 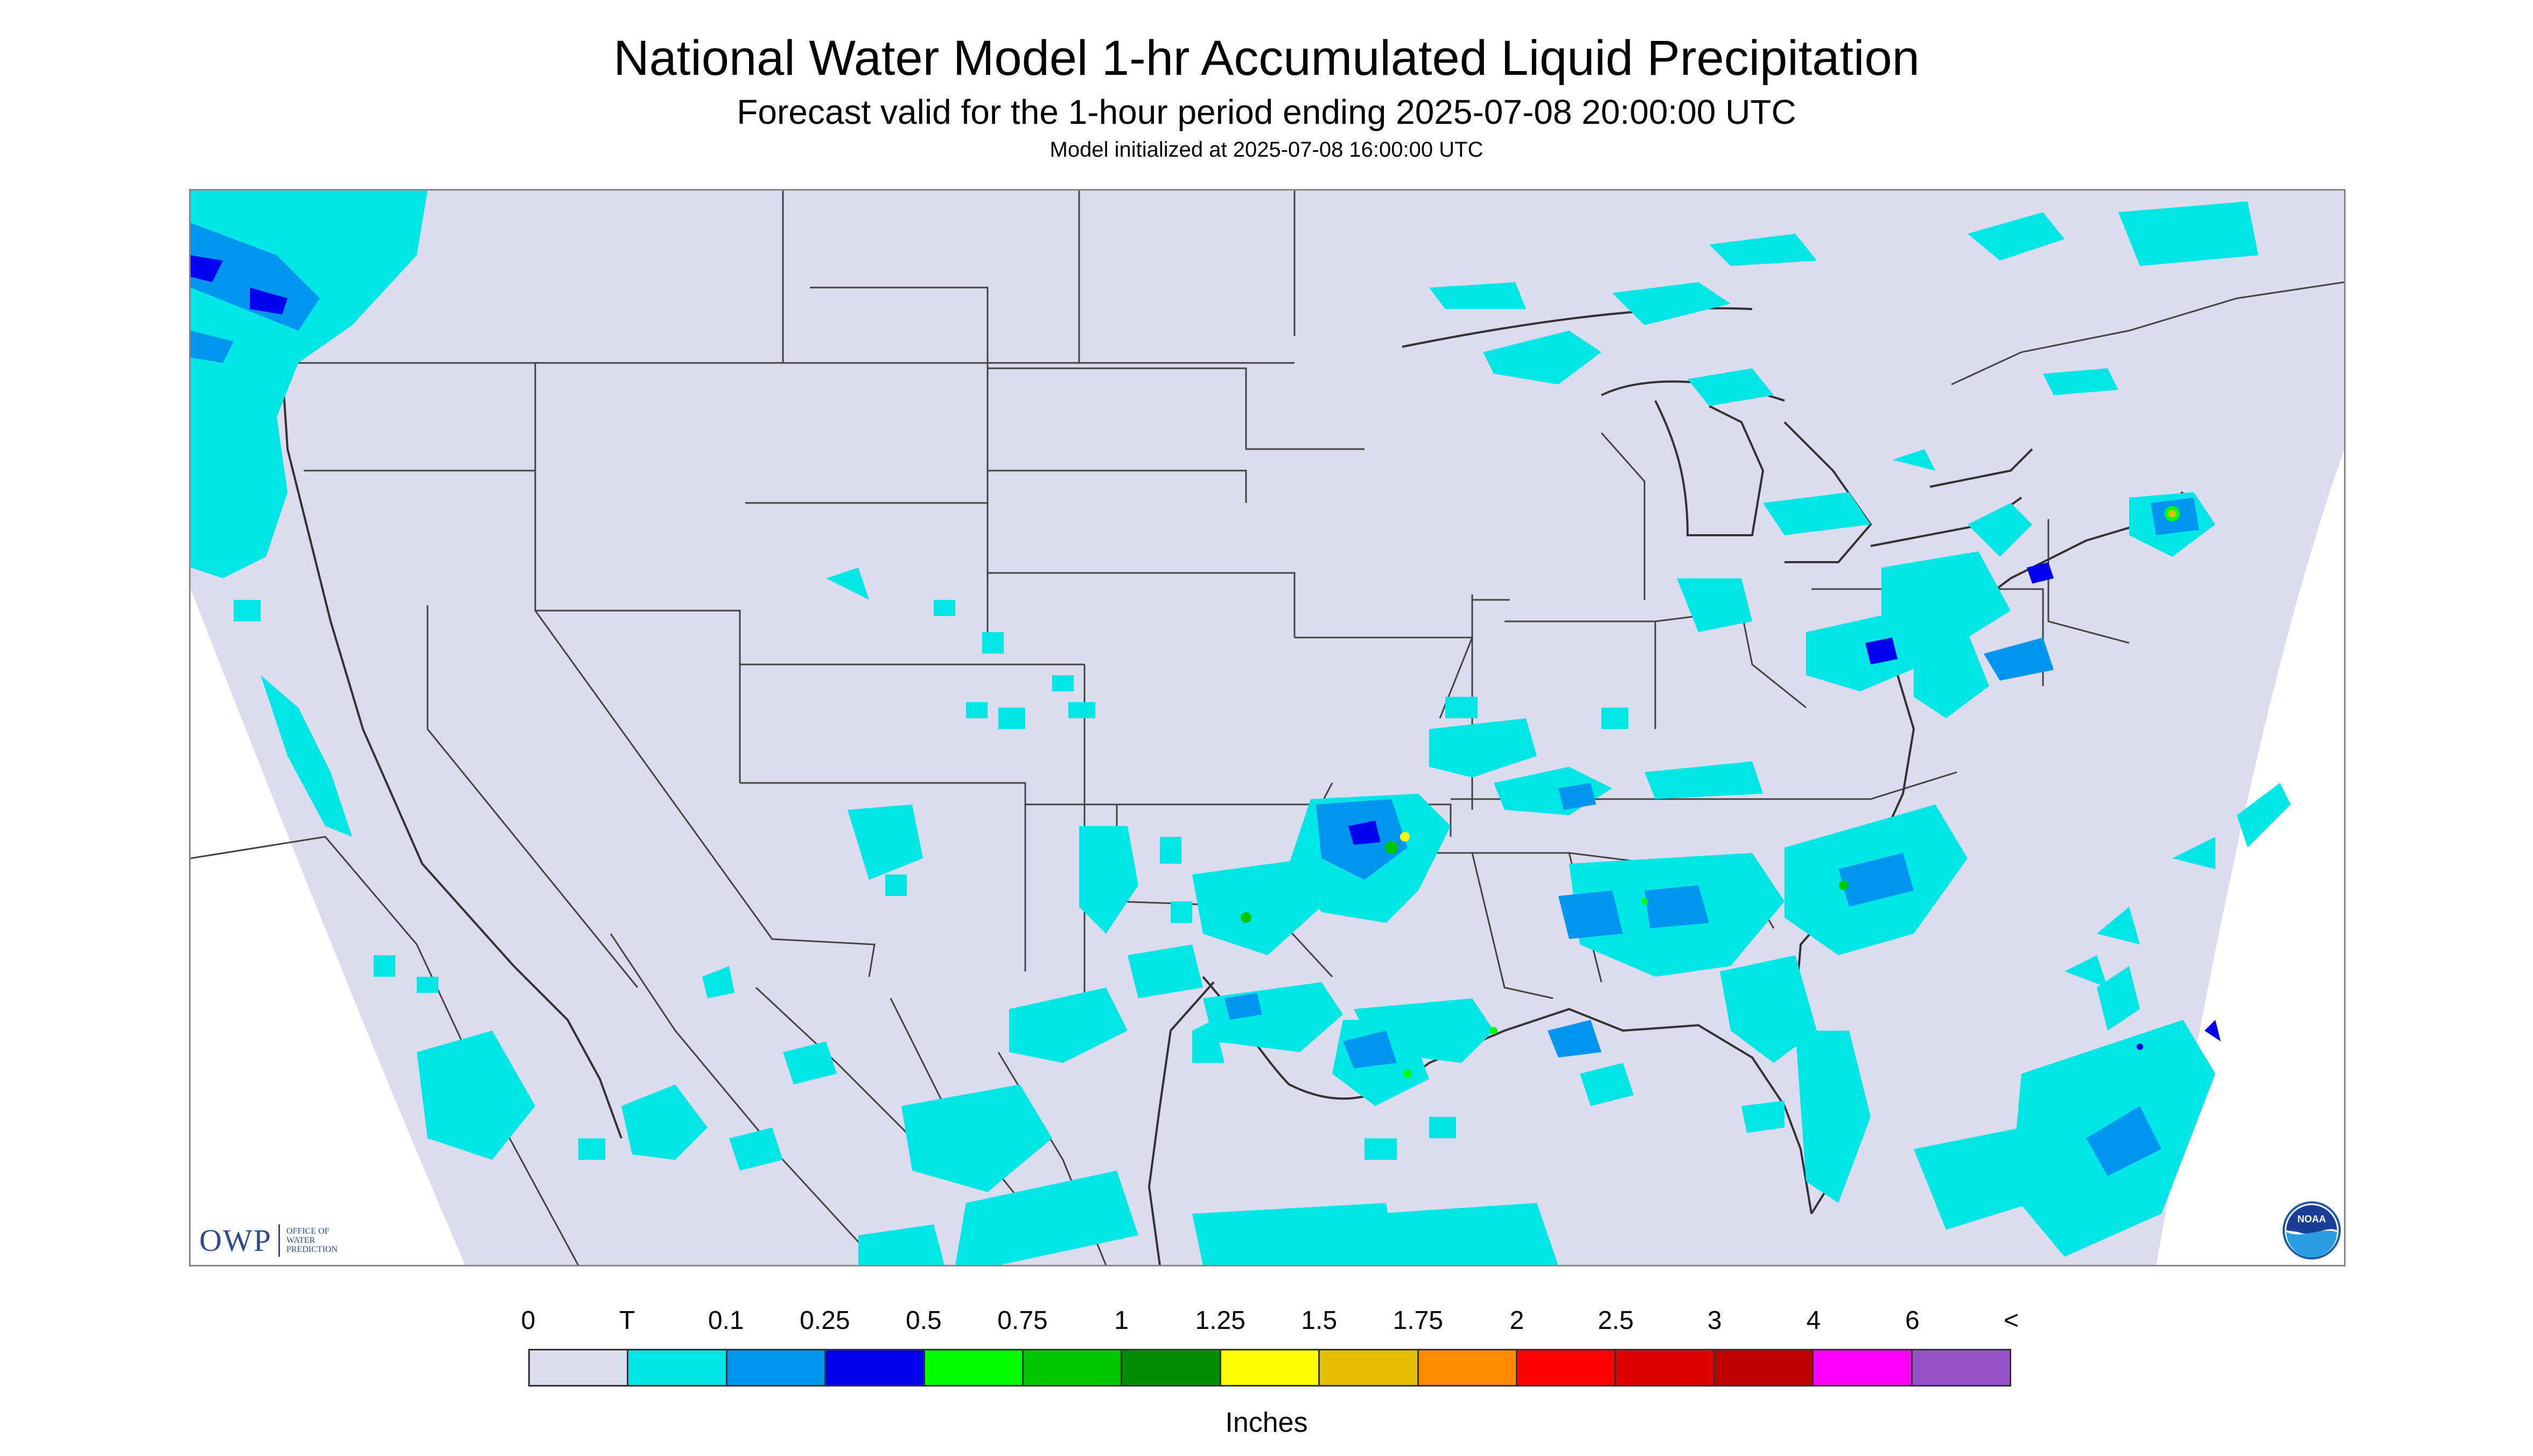 I want to click on legend-label: 6, so click(x=1913, y=1320).